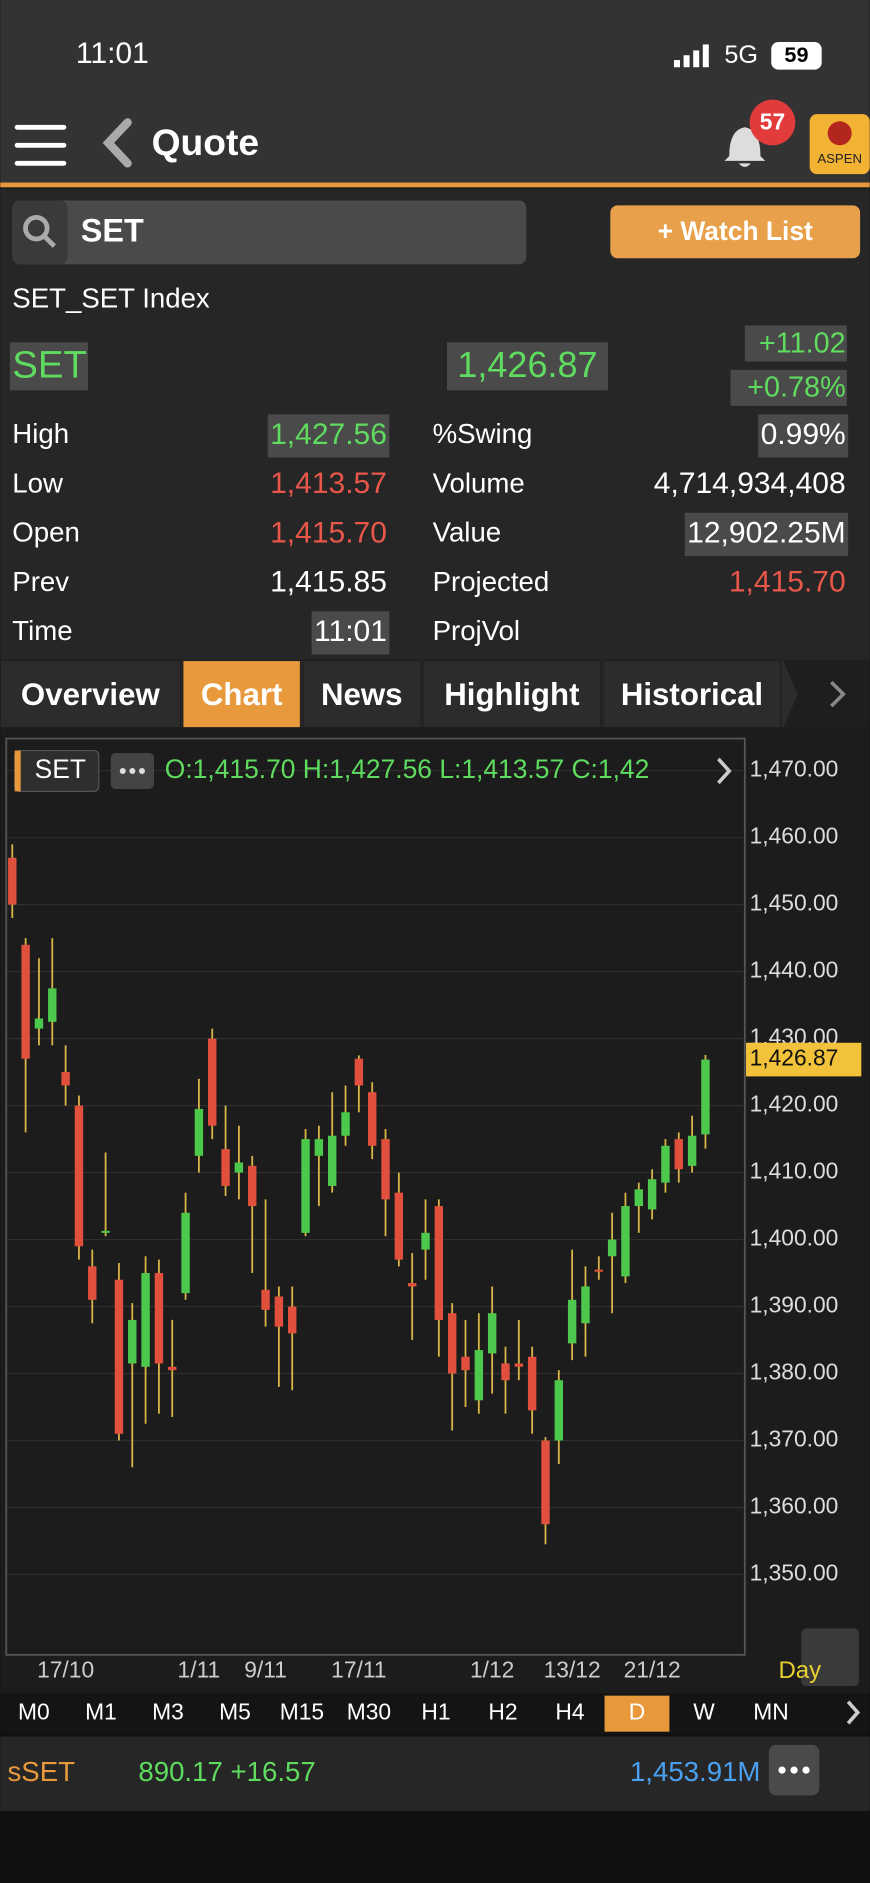 This screenshot has height=1883, width=870. Describe the element at coordinates (40, 232) in the screenshot. I see `search-icon-bg` at that location.